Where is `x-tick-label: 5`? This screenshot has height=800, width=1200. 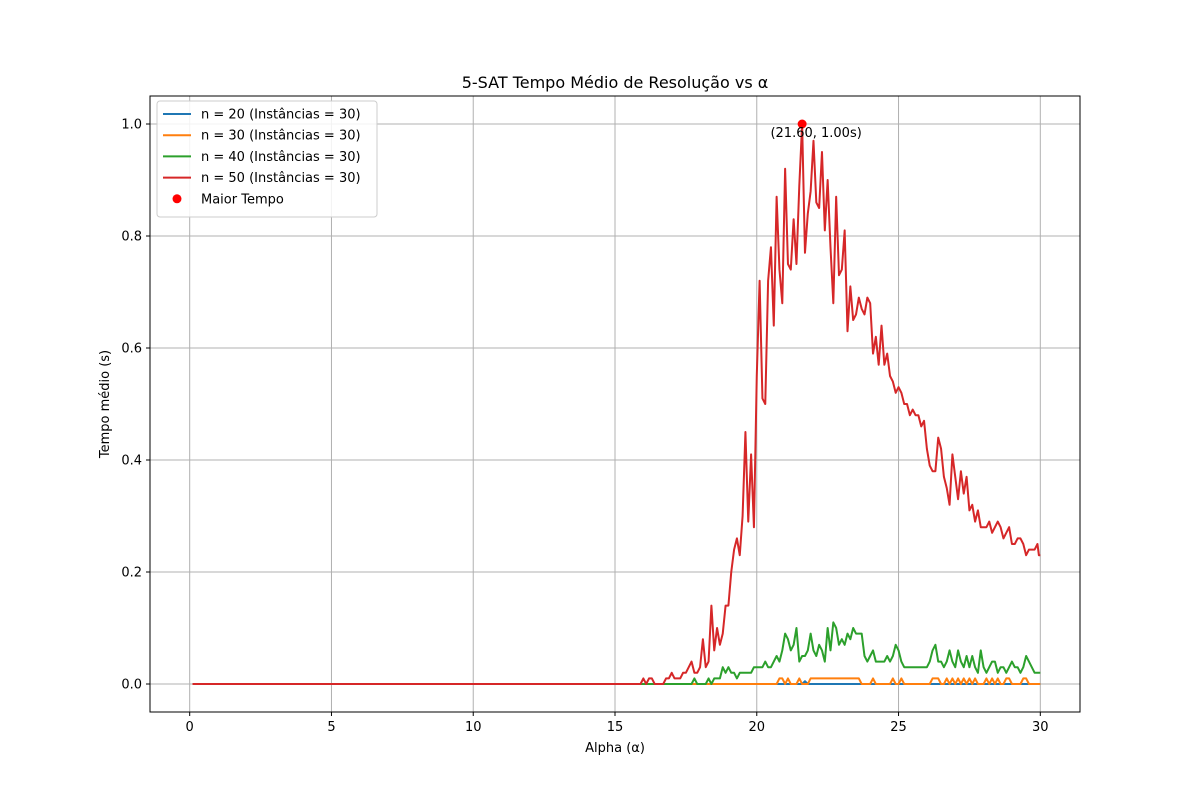
x-tick-label: 5 is located at coordinates (331, 727).